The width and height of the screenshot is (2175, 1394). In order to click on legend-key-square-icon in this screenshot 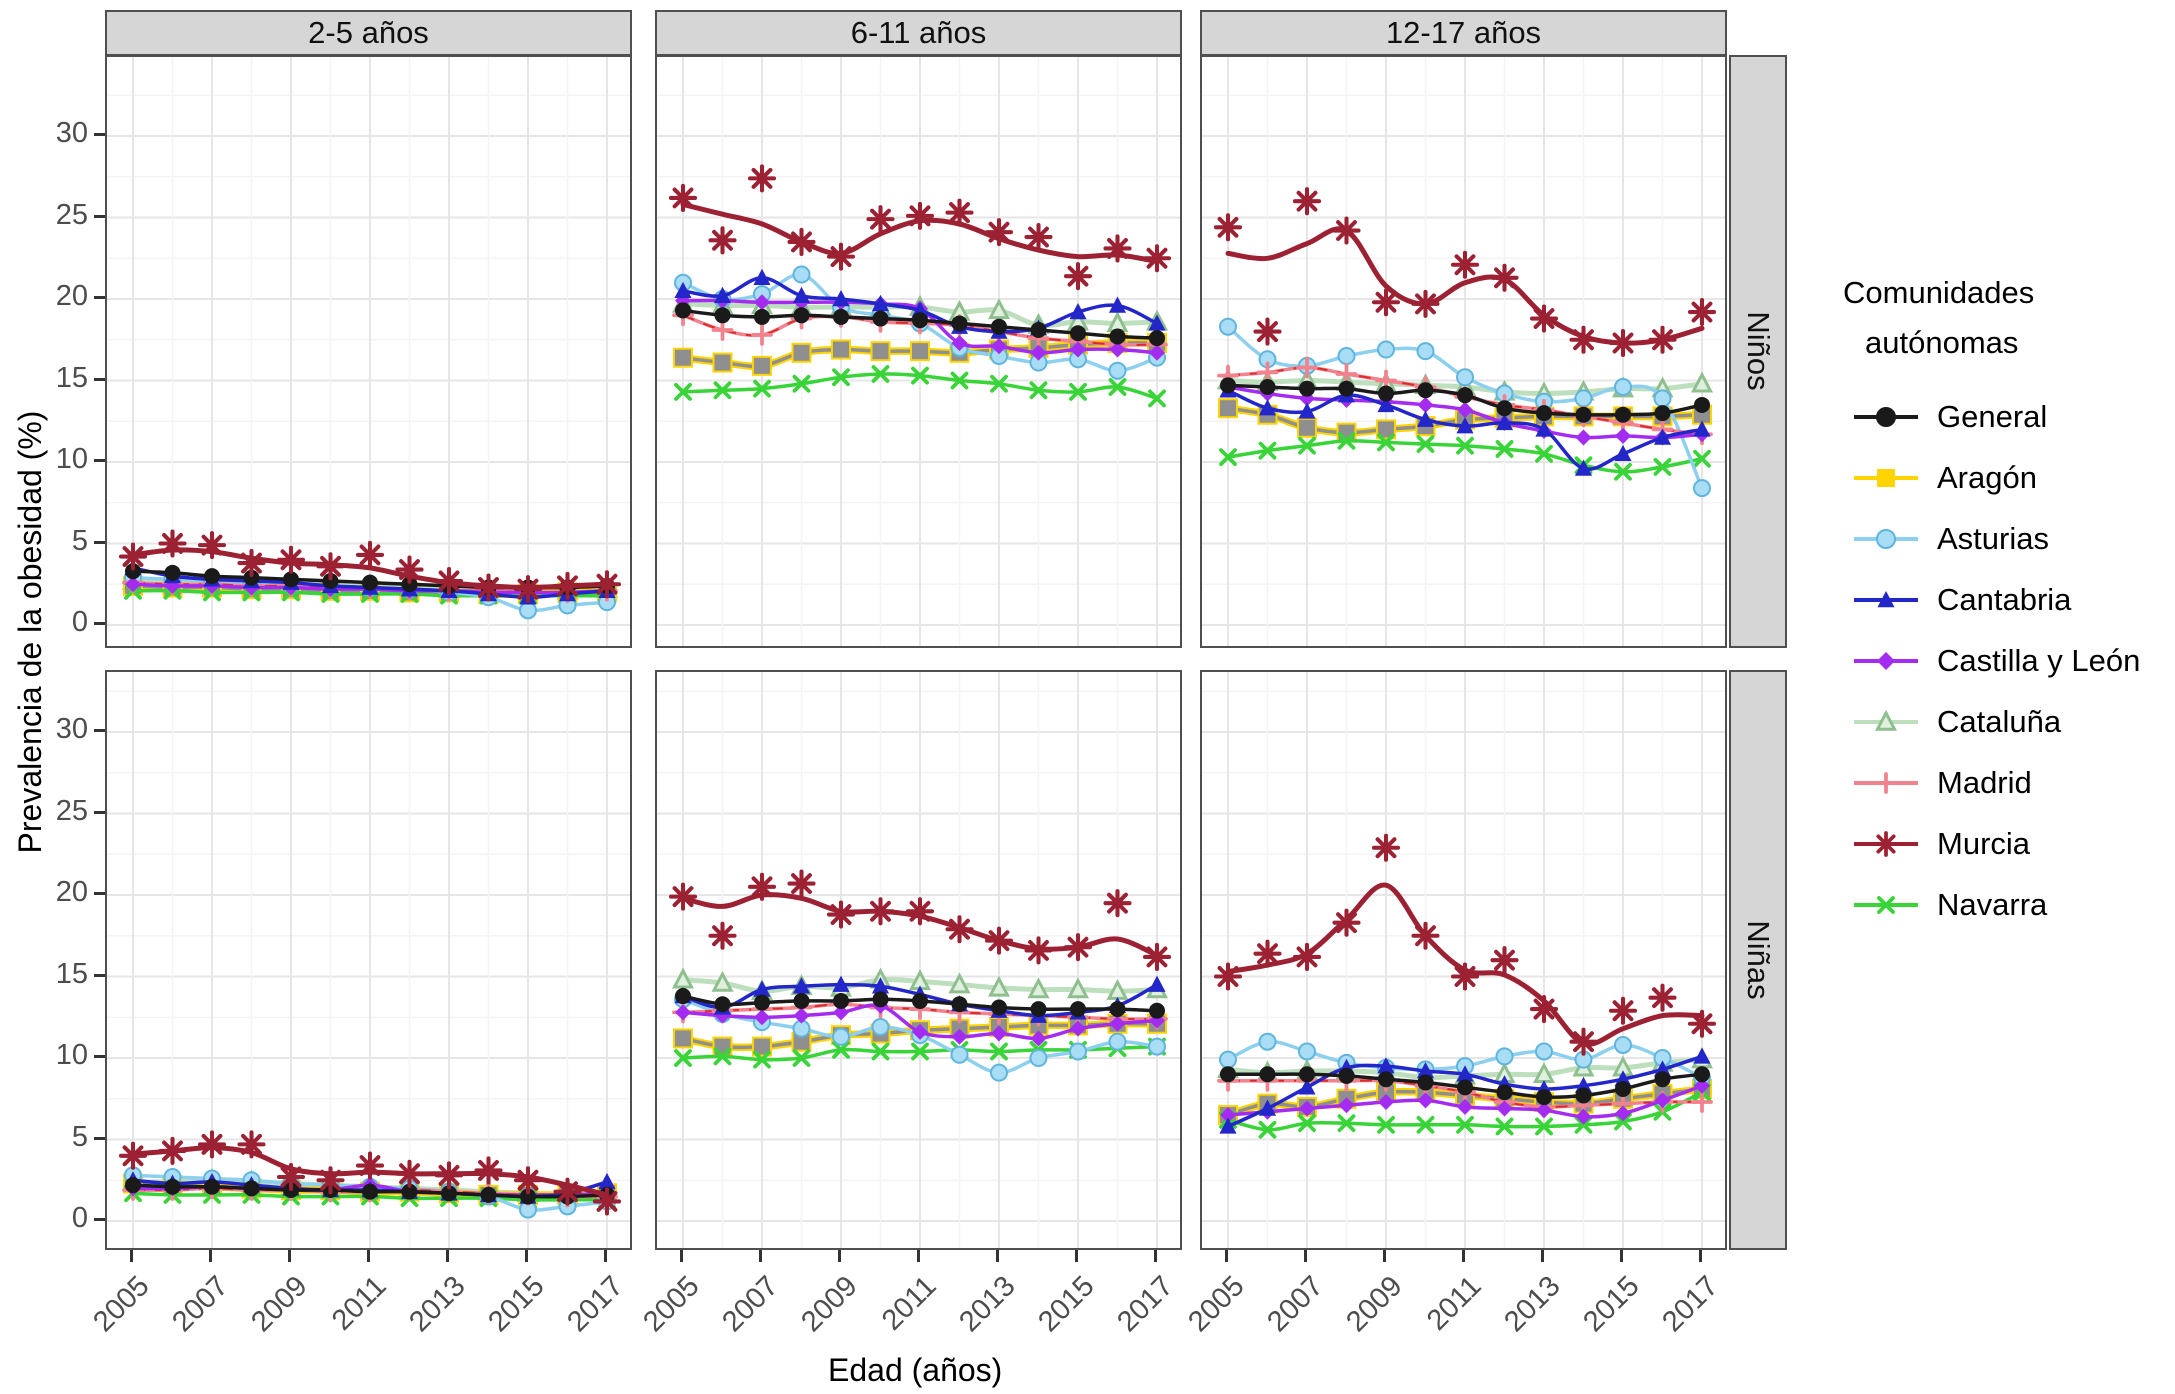, I will do `click(1886, 477)`.